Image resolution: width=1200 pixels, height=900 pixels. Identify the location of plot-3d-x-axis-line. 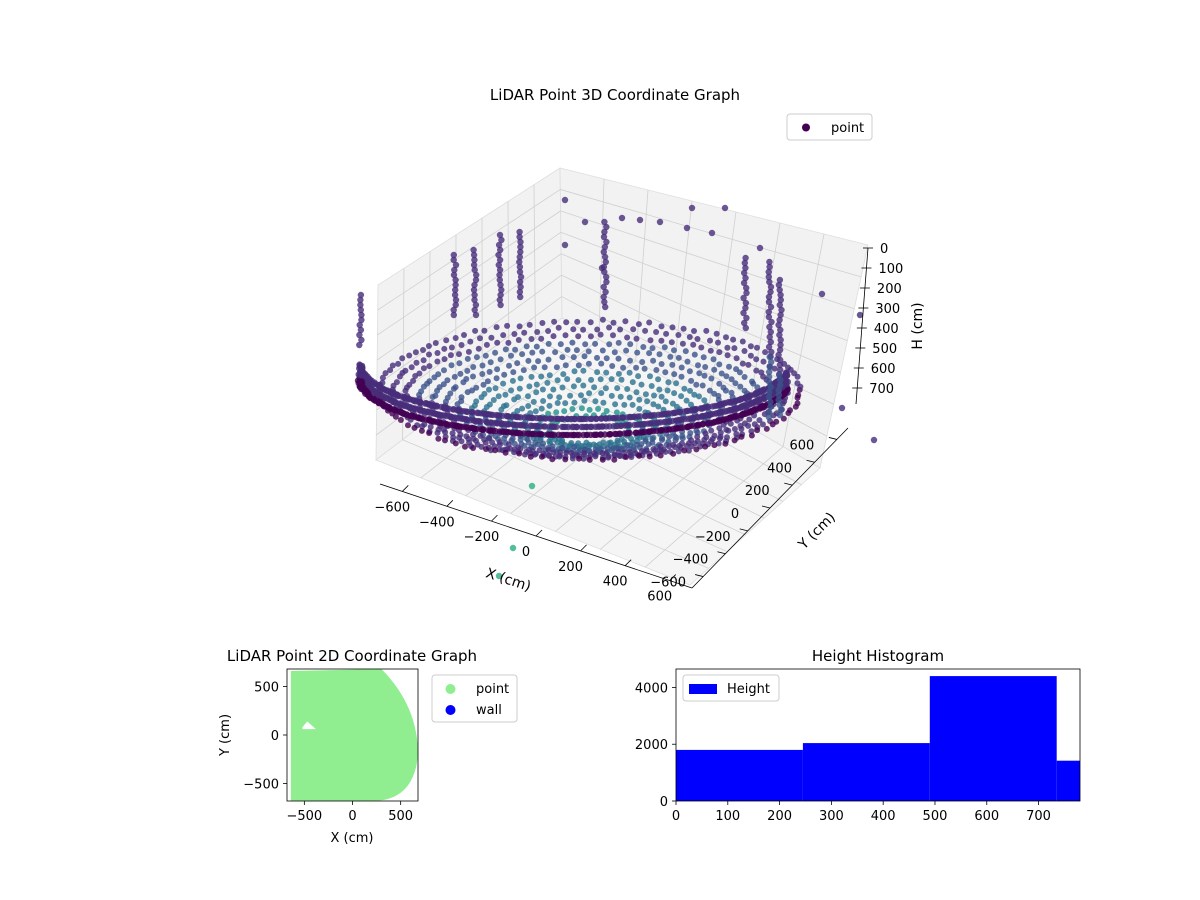
(536, 536).